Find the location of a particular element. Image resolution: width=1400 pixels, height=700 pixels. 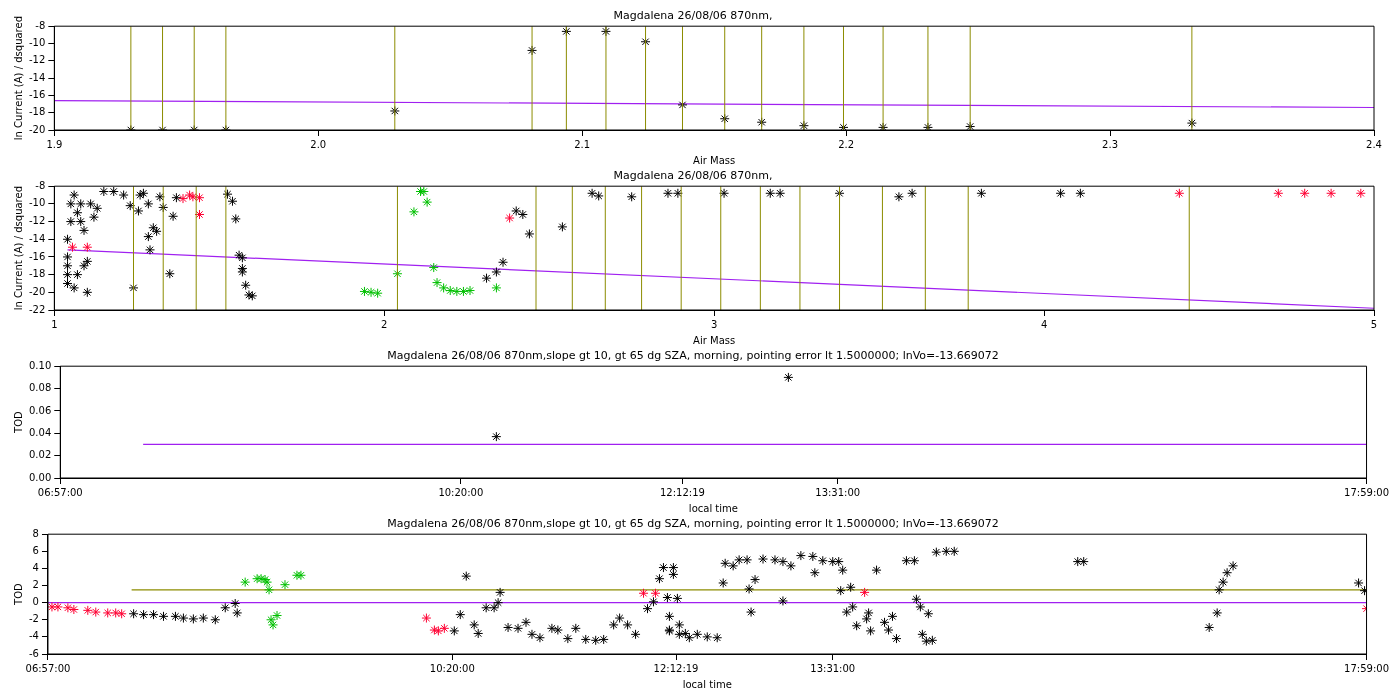

y-tick-label: 0.02 is located at coordinates (40, 455).